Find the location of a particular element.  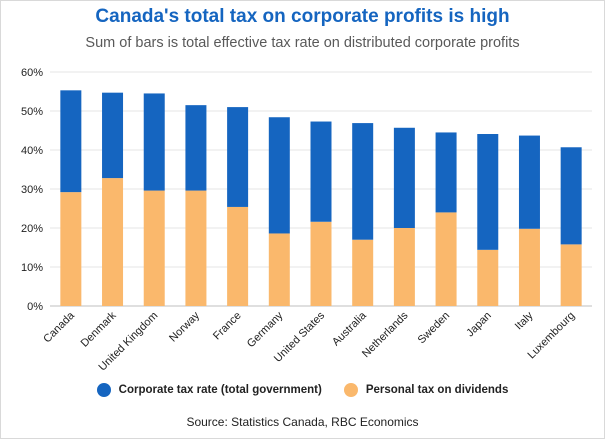

legend-swatch-corporate is located at coordinates (103, 390).